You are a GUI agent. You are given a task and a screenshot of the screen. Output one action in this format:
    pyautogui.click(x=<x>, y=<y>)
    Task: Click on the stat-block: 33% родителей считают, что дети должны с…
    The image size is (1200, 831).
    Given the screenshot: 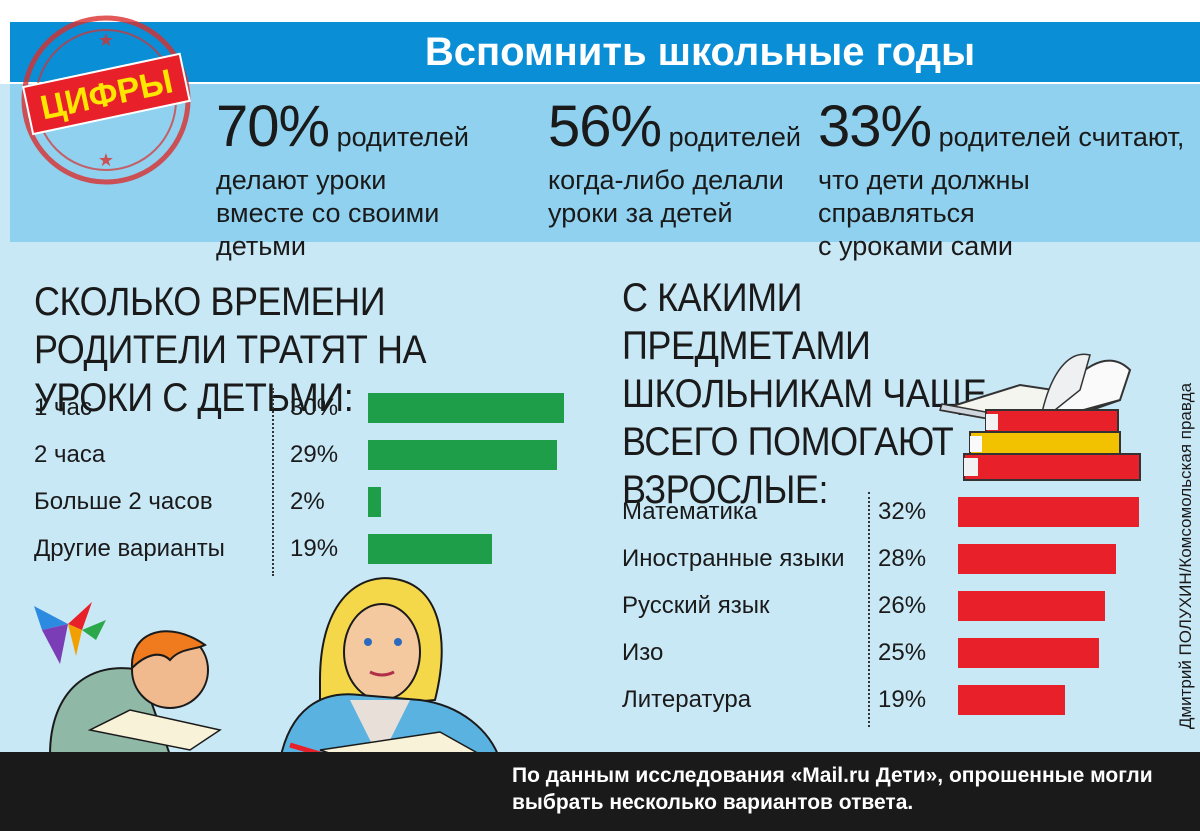 What is the action you would take?
    pyautogui.click(x=1004, y=177)
    